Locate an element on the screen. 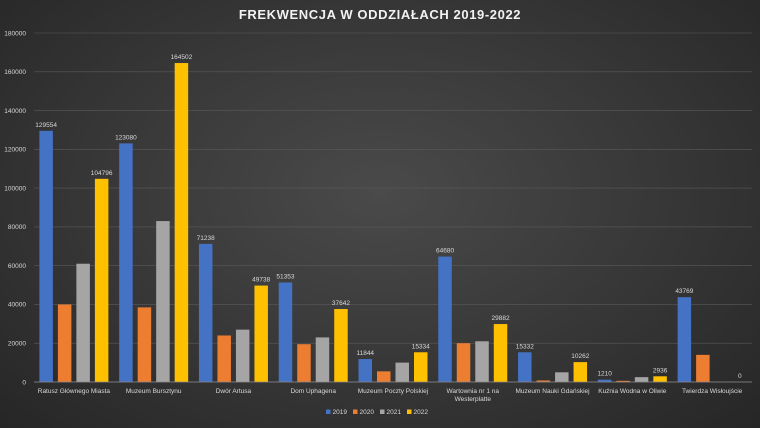 The height and width of the screenshot is (428, 760). data-label-2019: 43769 is located at coordinates (684, 291).